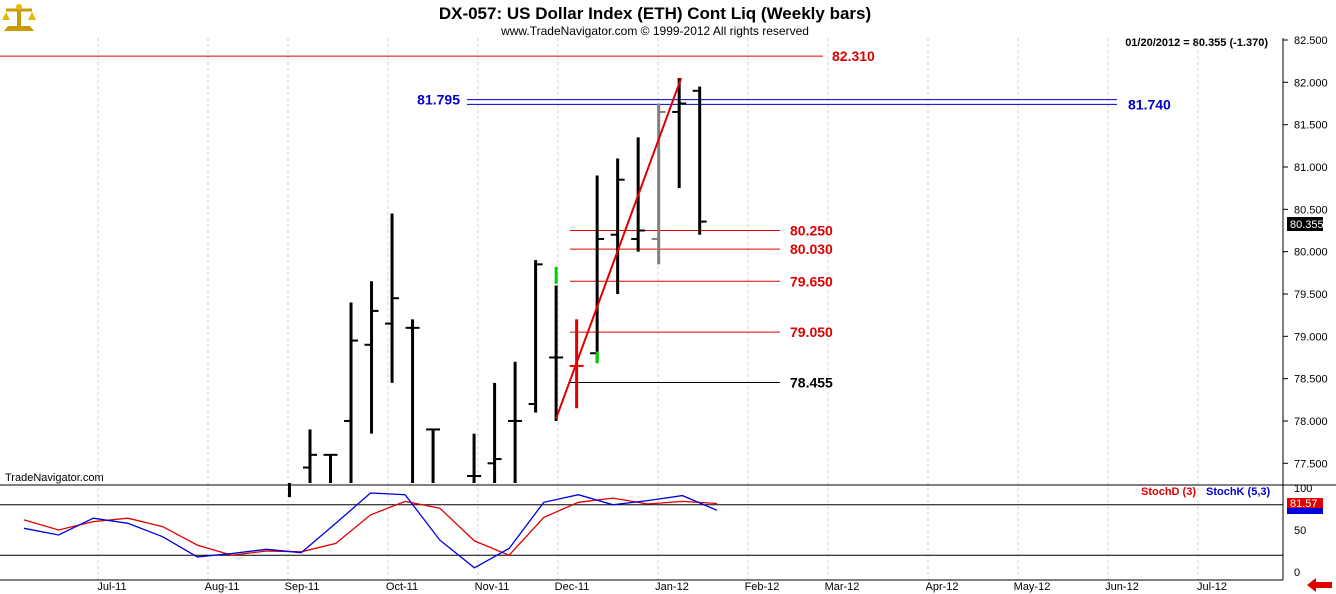  I want to click on stochk-series-line, so click(370, 530).